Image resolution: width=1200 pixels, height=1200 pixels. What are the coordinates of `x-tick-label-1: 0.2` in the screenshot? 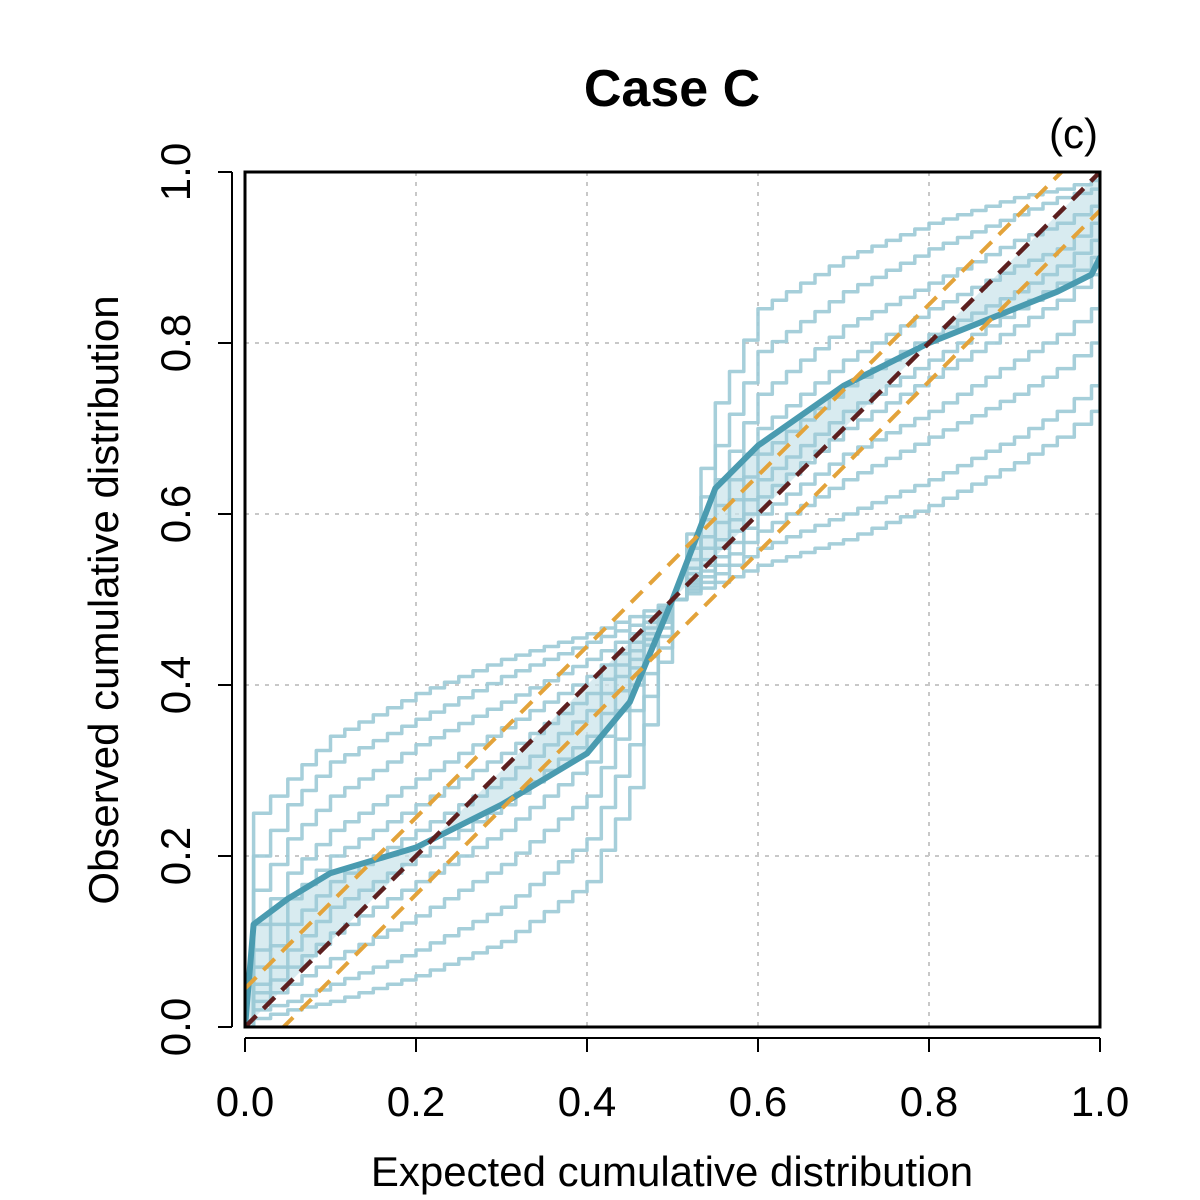 It's located at (416, 1101).